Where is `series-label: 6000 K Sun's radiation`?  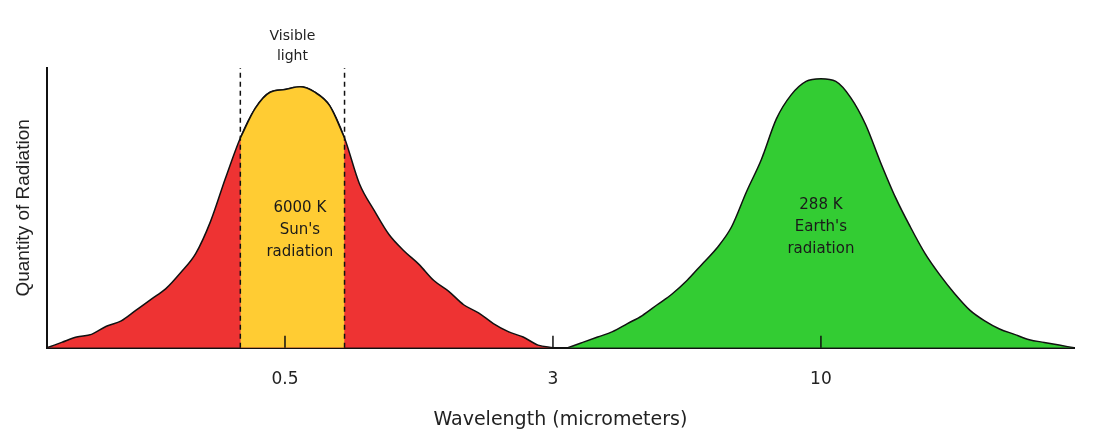
series-label: 6000 K Sun's radiation is located at coordinates (300, 229).